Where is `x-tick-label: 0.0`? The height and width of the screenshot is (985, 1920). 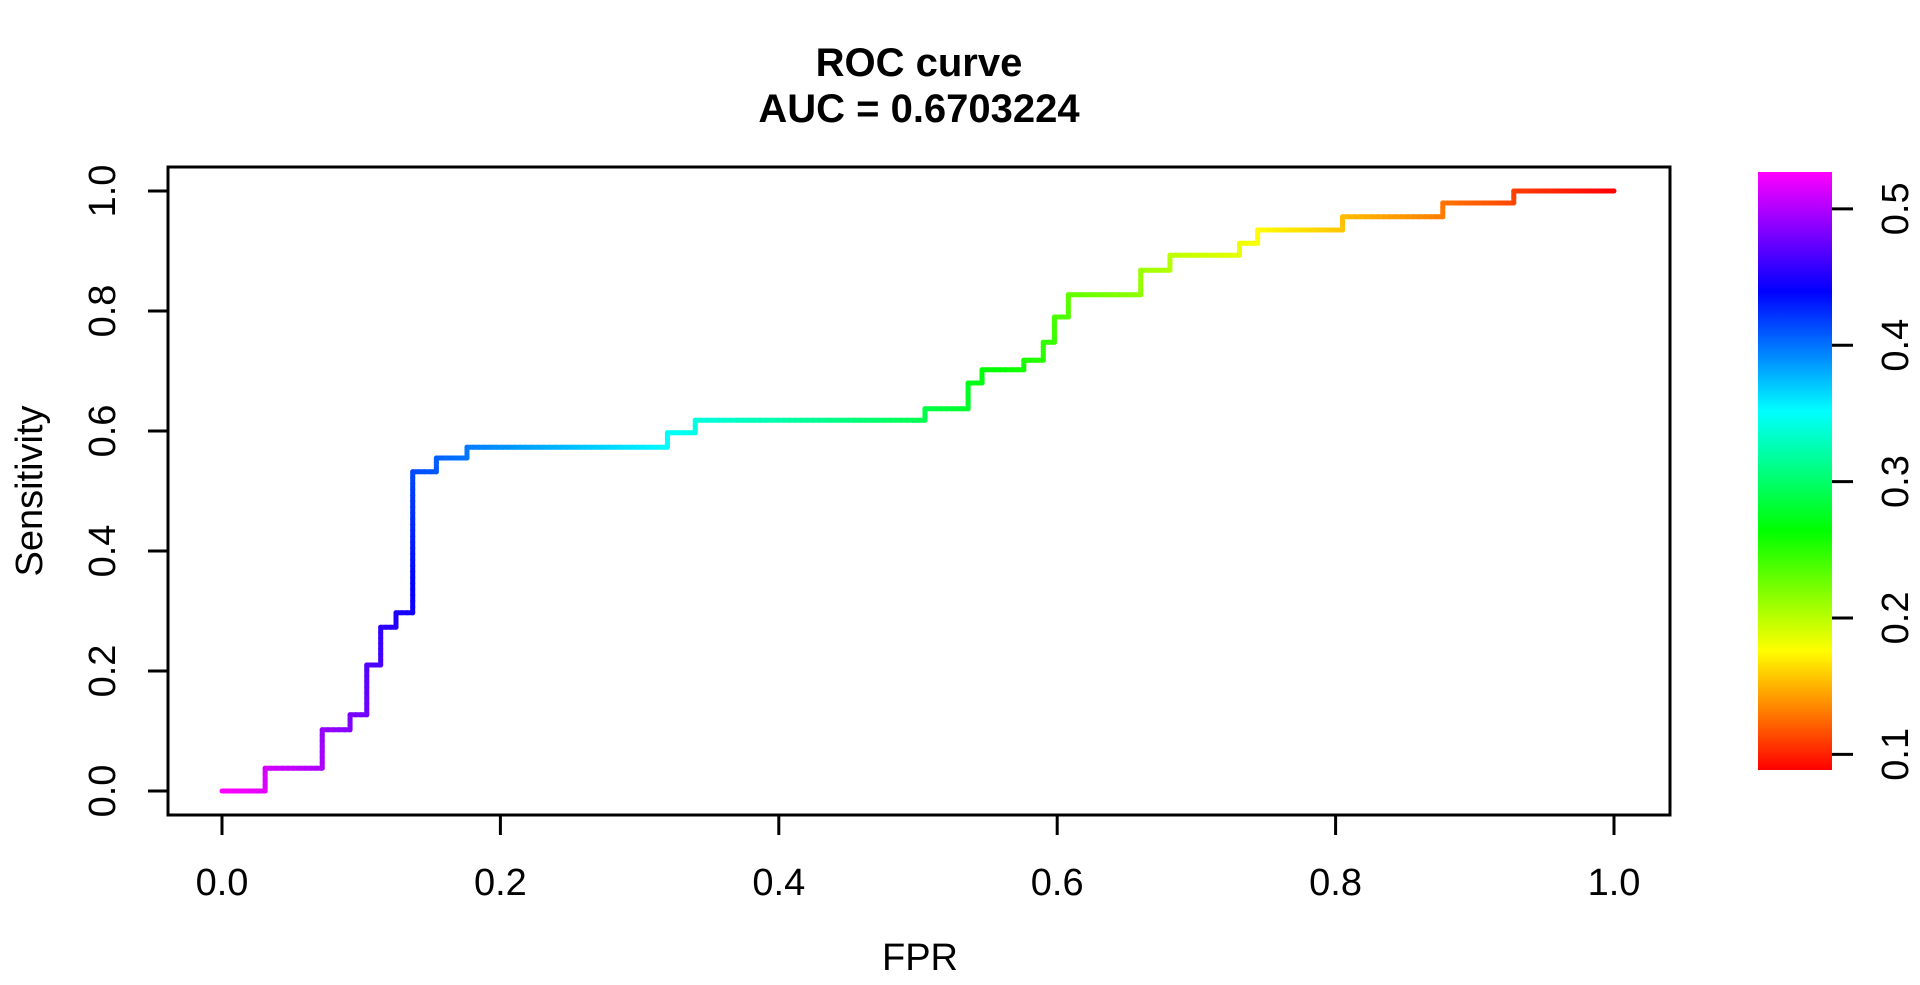 x-tick-label: 0.0 is located at coordinates (222, 883).